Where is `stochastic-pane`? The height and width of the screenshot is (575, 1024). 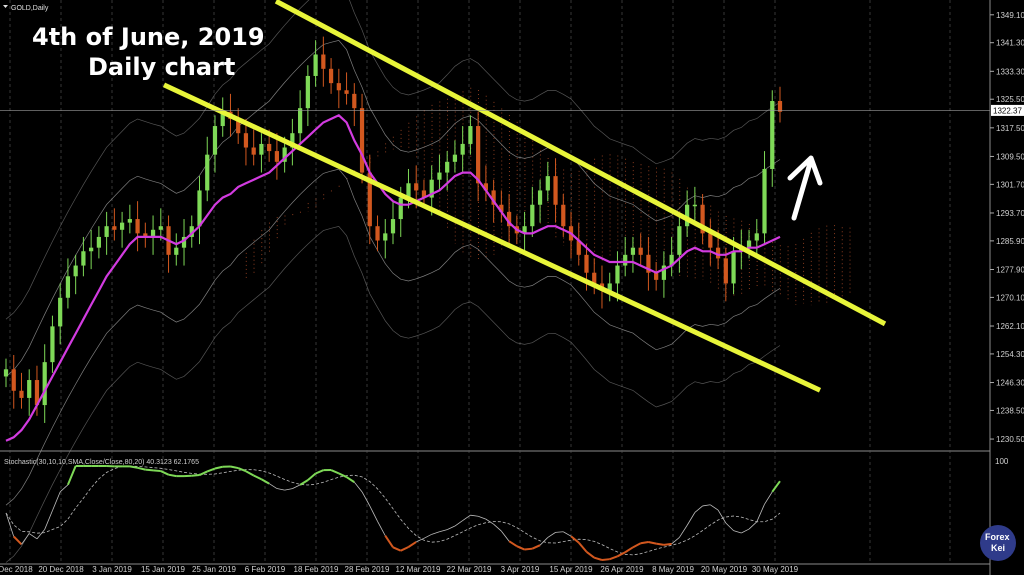 stochastic-pane is located at coordinates (393, 513).